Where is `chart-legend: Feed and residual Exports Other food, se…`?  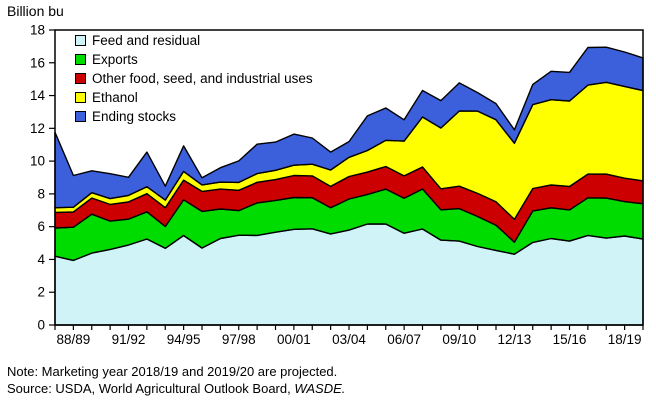
chart-legend: Feed and residual Exports Other food, se… is located at coordinates (194, 78).